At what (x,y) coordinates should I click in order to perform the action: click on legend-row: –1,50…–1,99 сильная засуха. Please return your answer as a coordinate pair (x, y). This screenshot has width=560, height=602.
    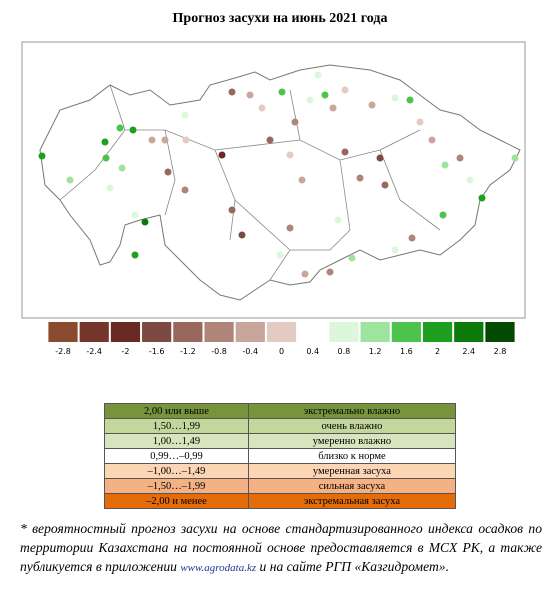
    Looking at the image, I should click on (280, 486).